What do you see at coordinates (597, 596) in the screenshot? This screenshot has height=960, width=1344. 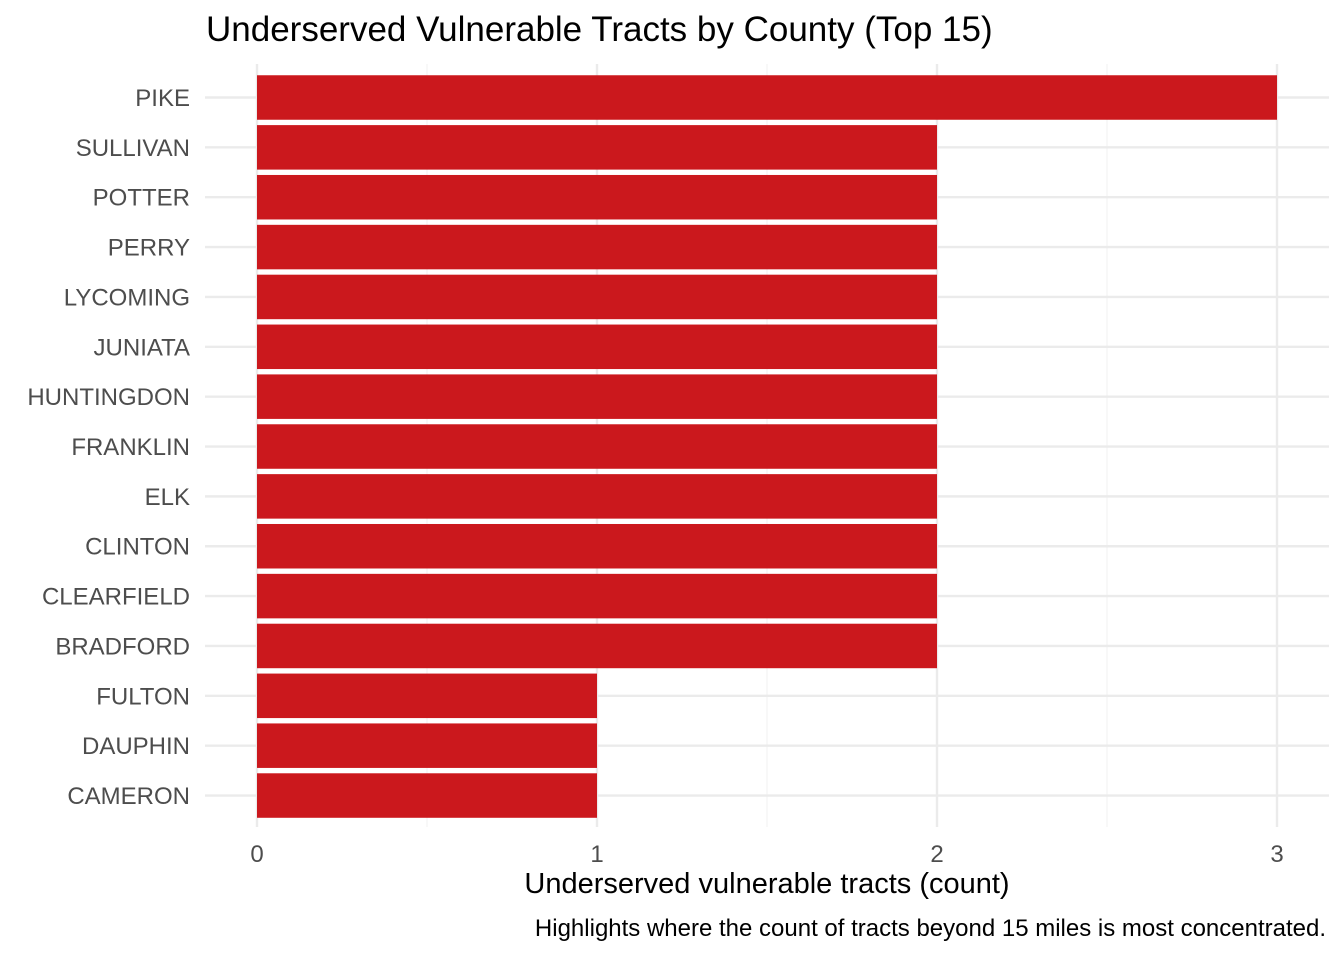 I see `bar-clearfield` at bounding box center [597, 596].